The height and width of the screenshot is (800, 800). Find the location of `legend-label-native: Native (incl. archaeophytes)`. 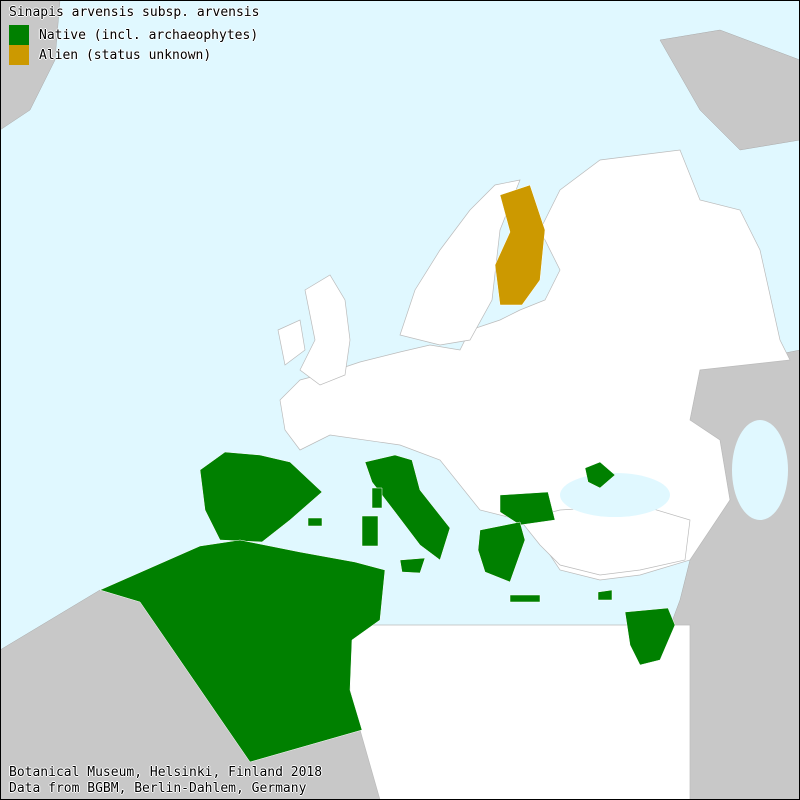

legend-label-native: Native (incl. archaeophytes) is located at coordinates (149, 35).